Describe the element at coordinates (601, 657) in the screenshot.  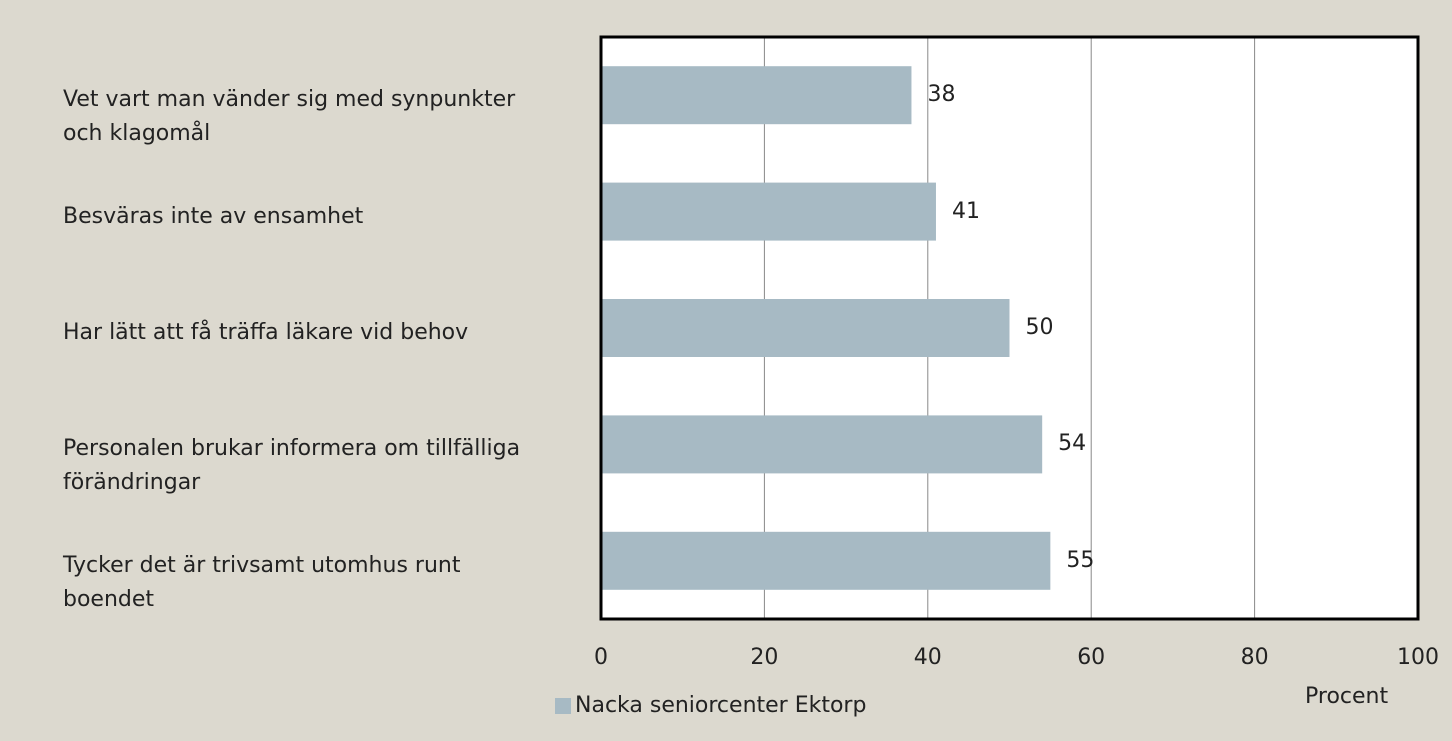
I see `x-tick-label: 0` at that location.